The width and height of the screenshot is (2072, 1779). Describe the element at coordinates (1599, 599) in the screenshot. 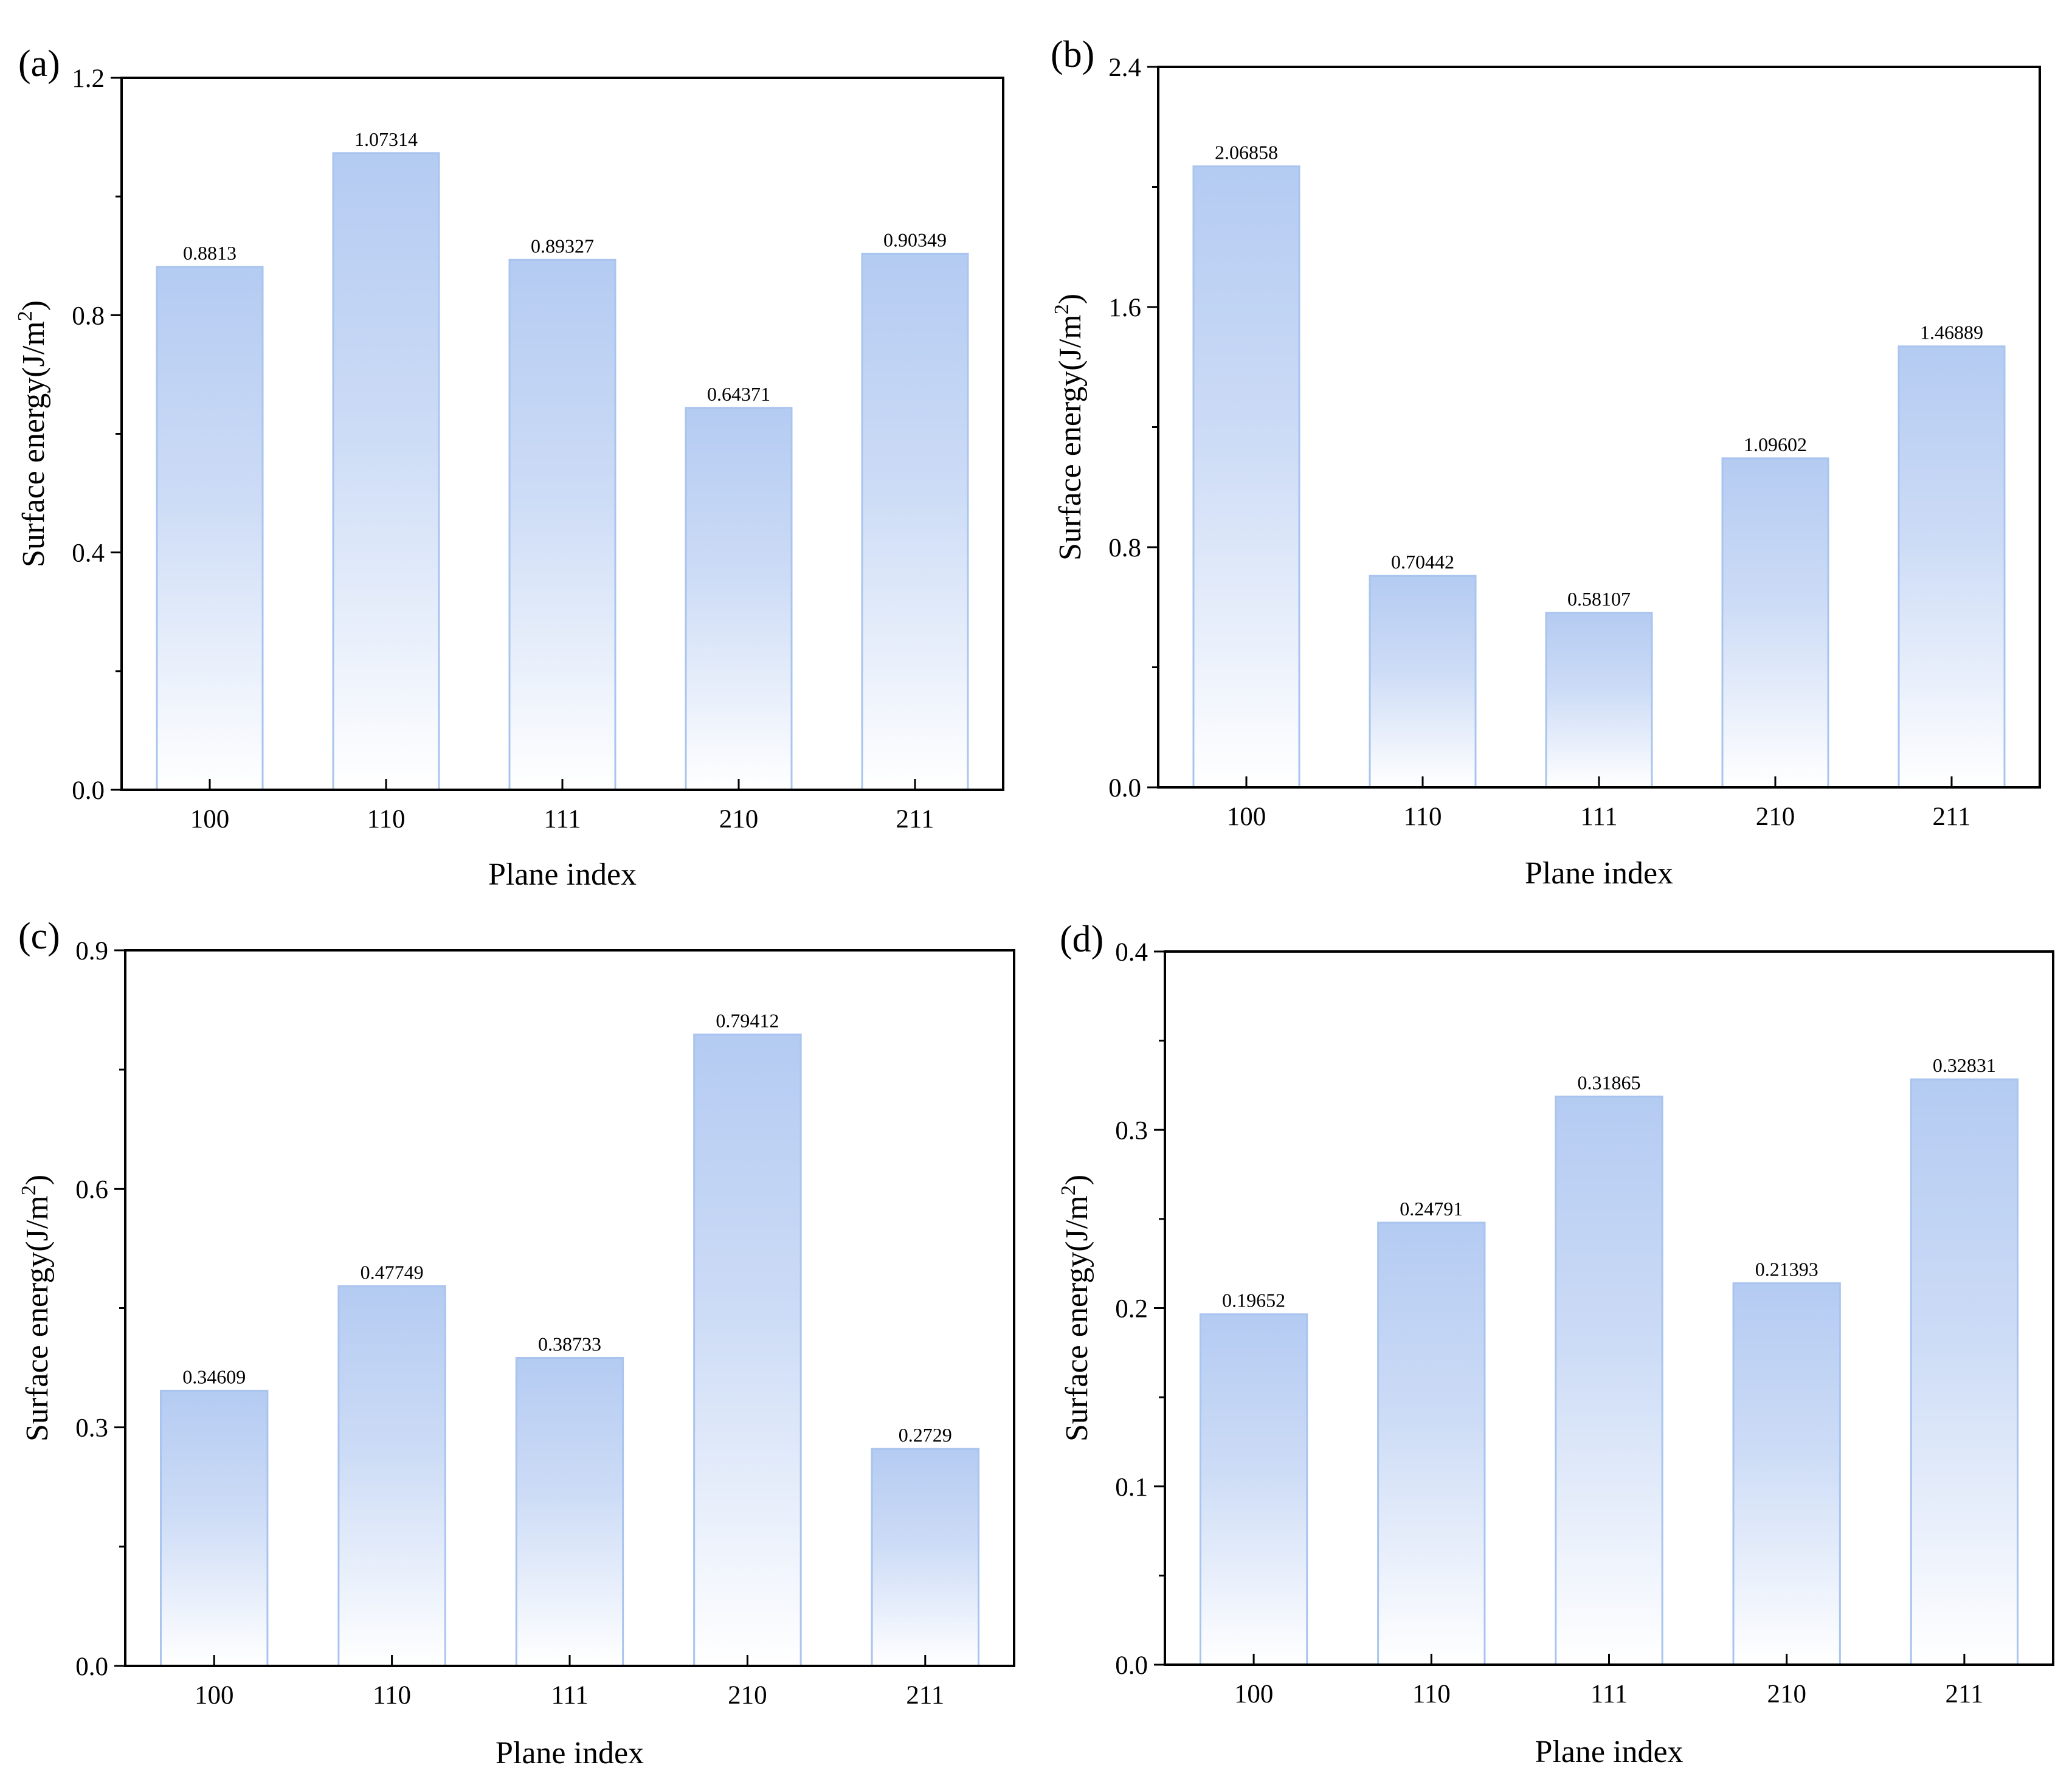

I see `data-label-111: 0.58107` at that location.